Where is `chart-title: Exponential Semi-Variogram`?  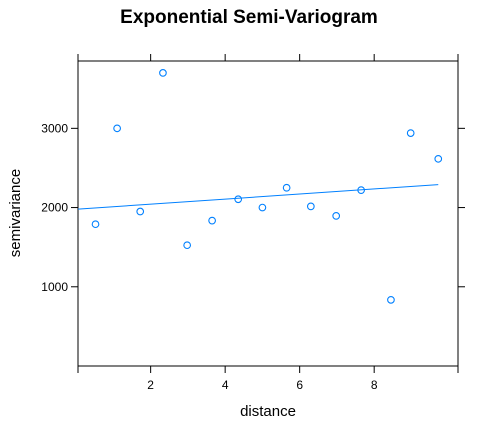
chart-title: Exponential Semi-Variogram is located at coordinates (249, 17).